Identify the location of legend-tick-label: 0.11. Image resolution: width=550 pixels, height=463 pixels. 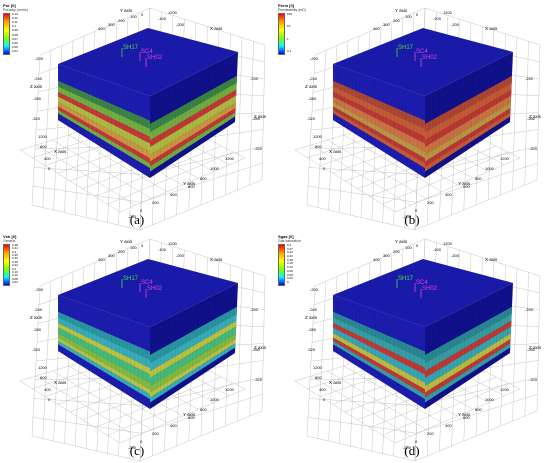
(15, 22).